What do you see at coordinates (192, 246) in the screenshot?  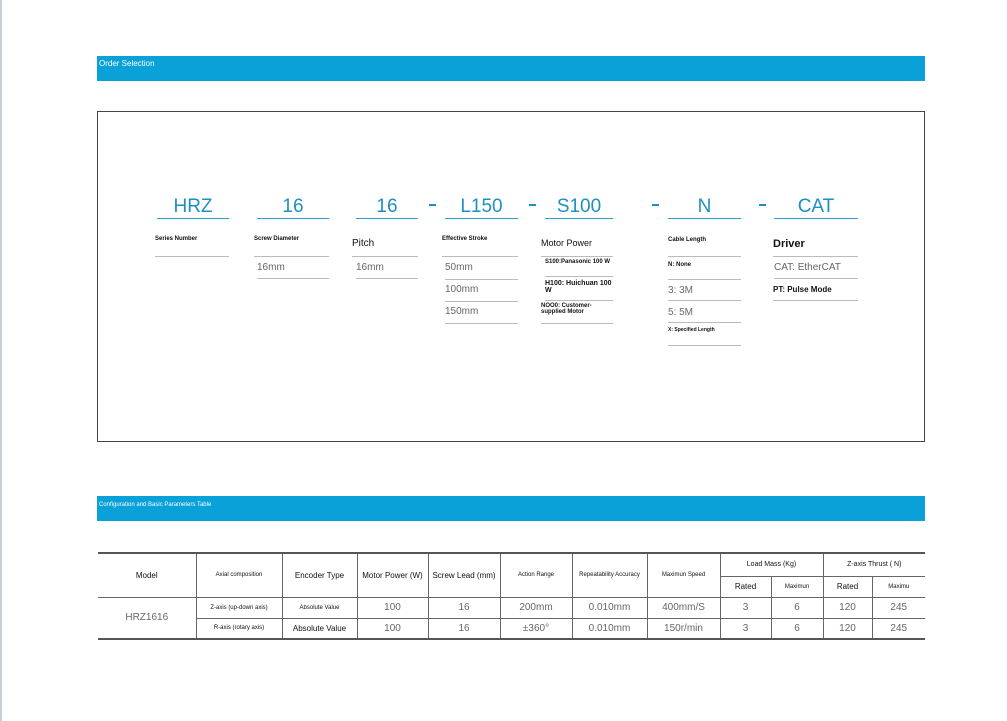 I see `series-label: Series Number` at bounding box center [192, 246].